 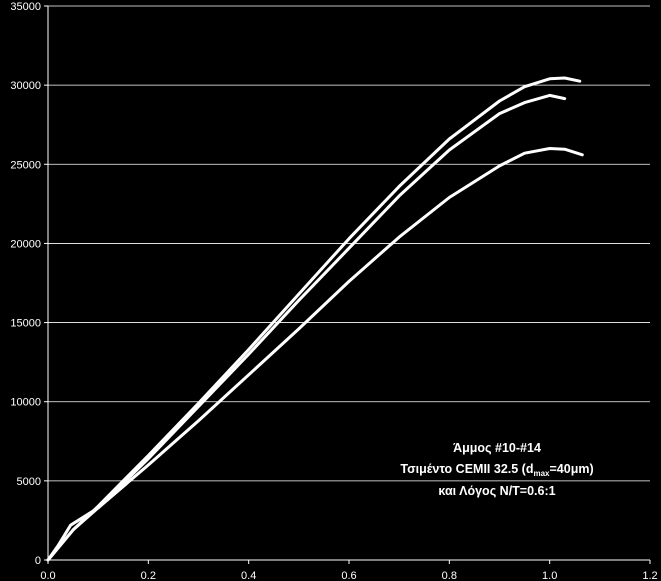 What do you see at coordinates (496, 491) in the screenshot?
I see `annotation-line-3: και Λόγος Ν/Τ=0.6:1` at bounding box center [496, 491].